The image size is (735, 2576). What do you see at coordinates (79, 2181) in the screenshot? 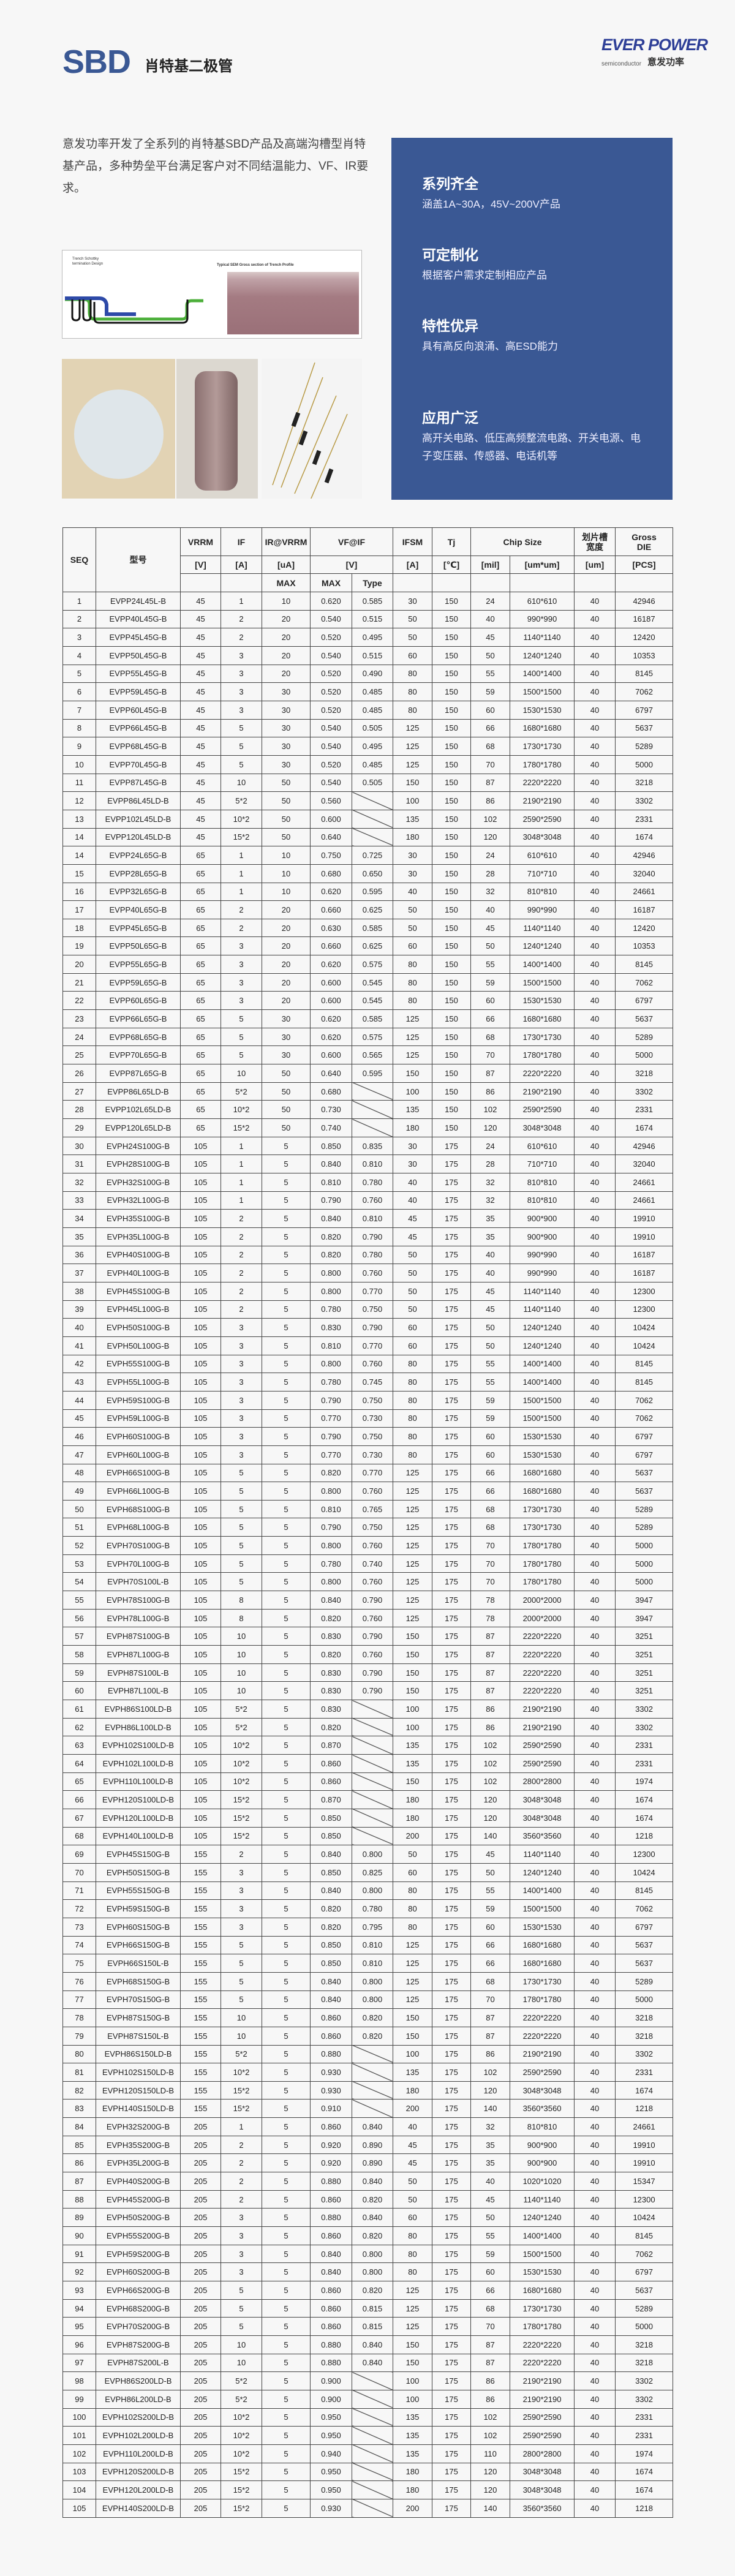
I see `cell-seq: 87` at bounding box center [79, 2181].